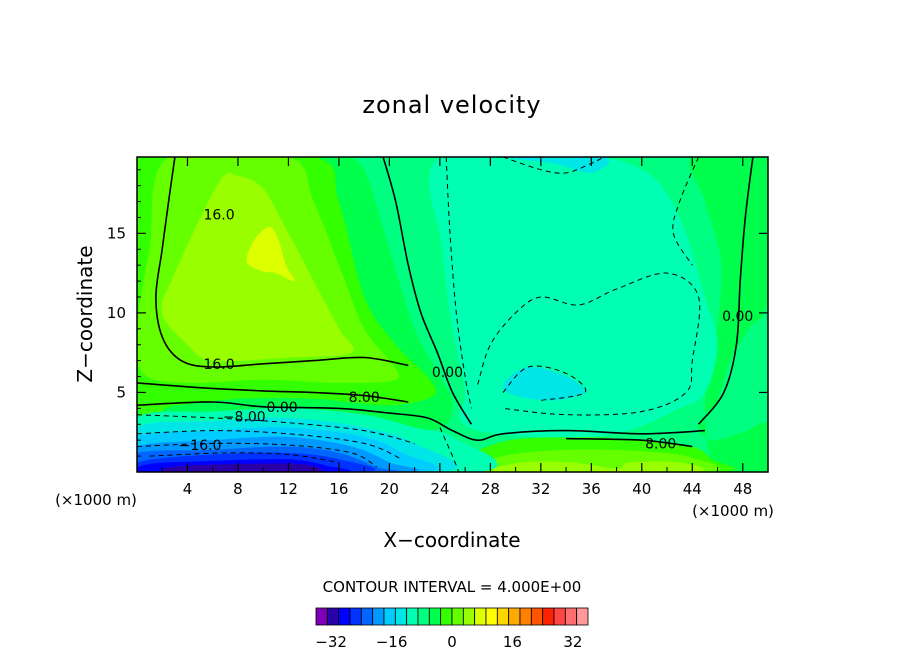  What do you see at coordinates (742, 489) in the screenshot?
I see `x-tick-label: 48` at bounding box center [742, 489].